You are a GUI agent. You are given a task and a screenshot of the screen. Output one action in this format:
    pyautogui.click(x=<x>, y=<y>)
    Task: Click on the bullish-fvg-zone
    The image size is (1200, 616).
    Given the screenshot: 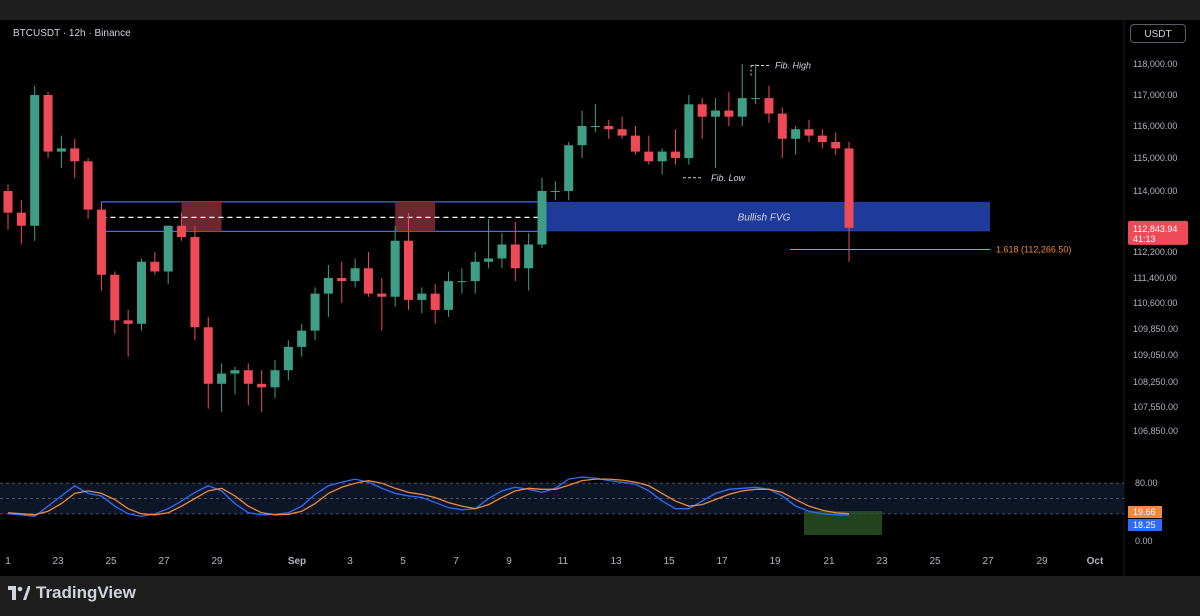 What is the action you would take?
    pyautogui.click(x=766, y=216)
    